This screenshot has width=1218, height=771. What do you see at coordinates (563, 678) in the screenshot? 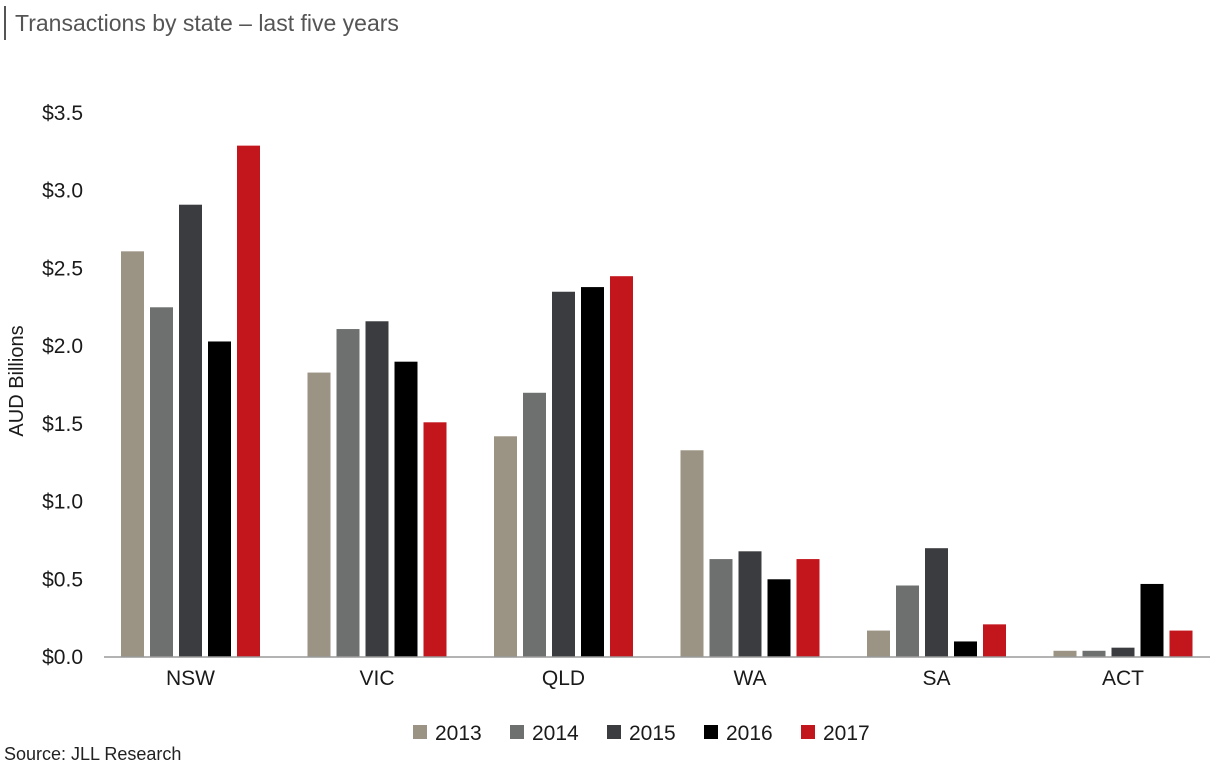
I see `x-tick-label: QLD` at bounding box center [563, 678].